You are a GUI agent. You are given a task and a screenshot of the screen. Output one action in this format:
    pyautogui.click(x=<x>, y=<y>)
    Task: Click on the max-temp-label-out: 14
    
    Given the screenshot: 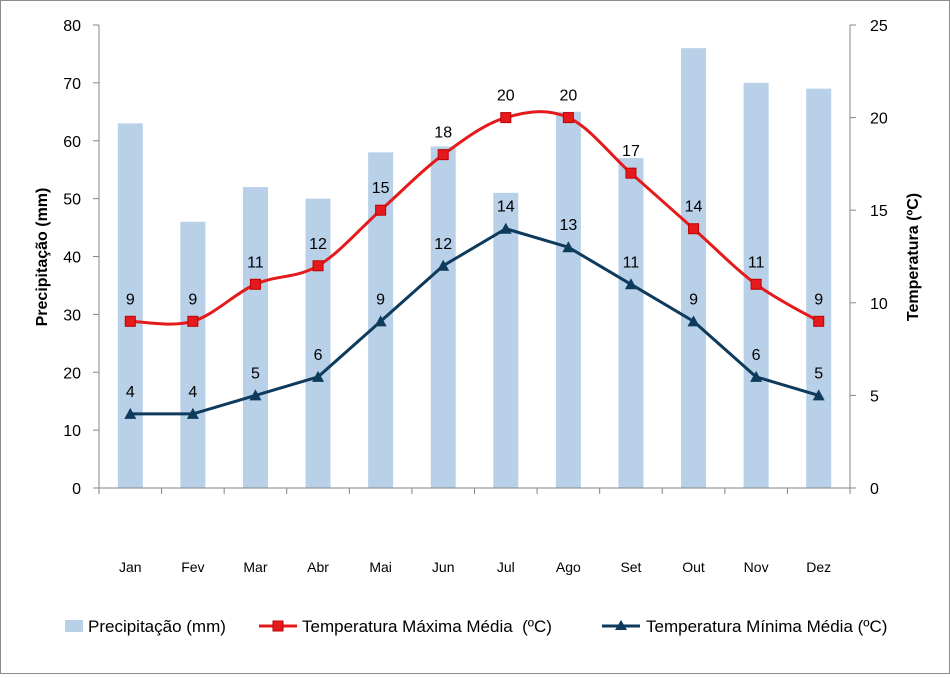 What is the action you would take?
    pyautogui.click(x=694, y=207)
    